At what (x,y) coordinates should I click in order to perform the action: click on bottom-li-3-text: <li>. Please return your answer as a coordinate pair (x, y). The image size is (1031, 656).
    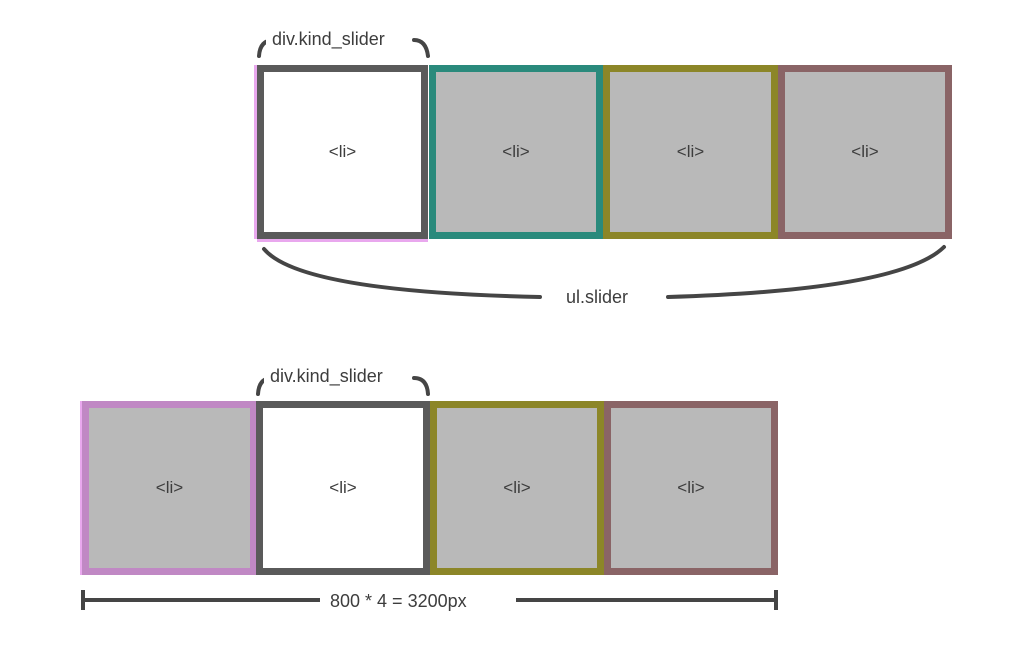
    Looking at the image, I should click on (517, 487).